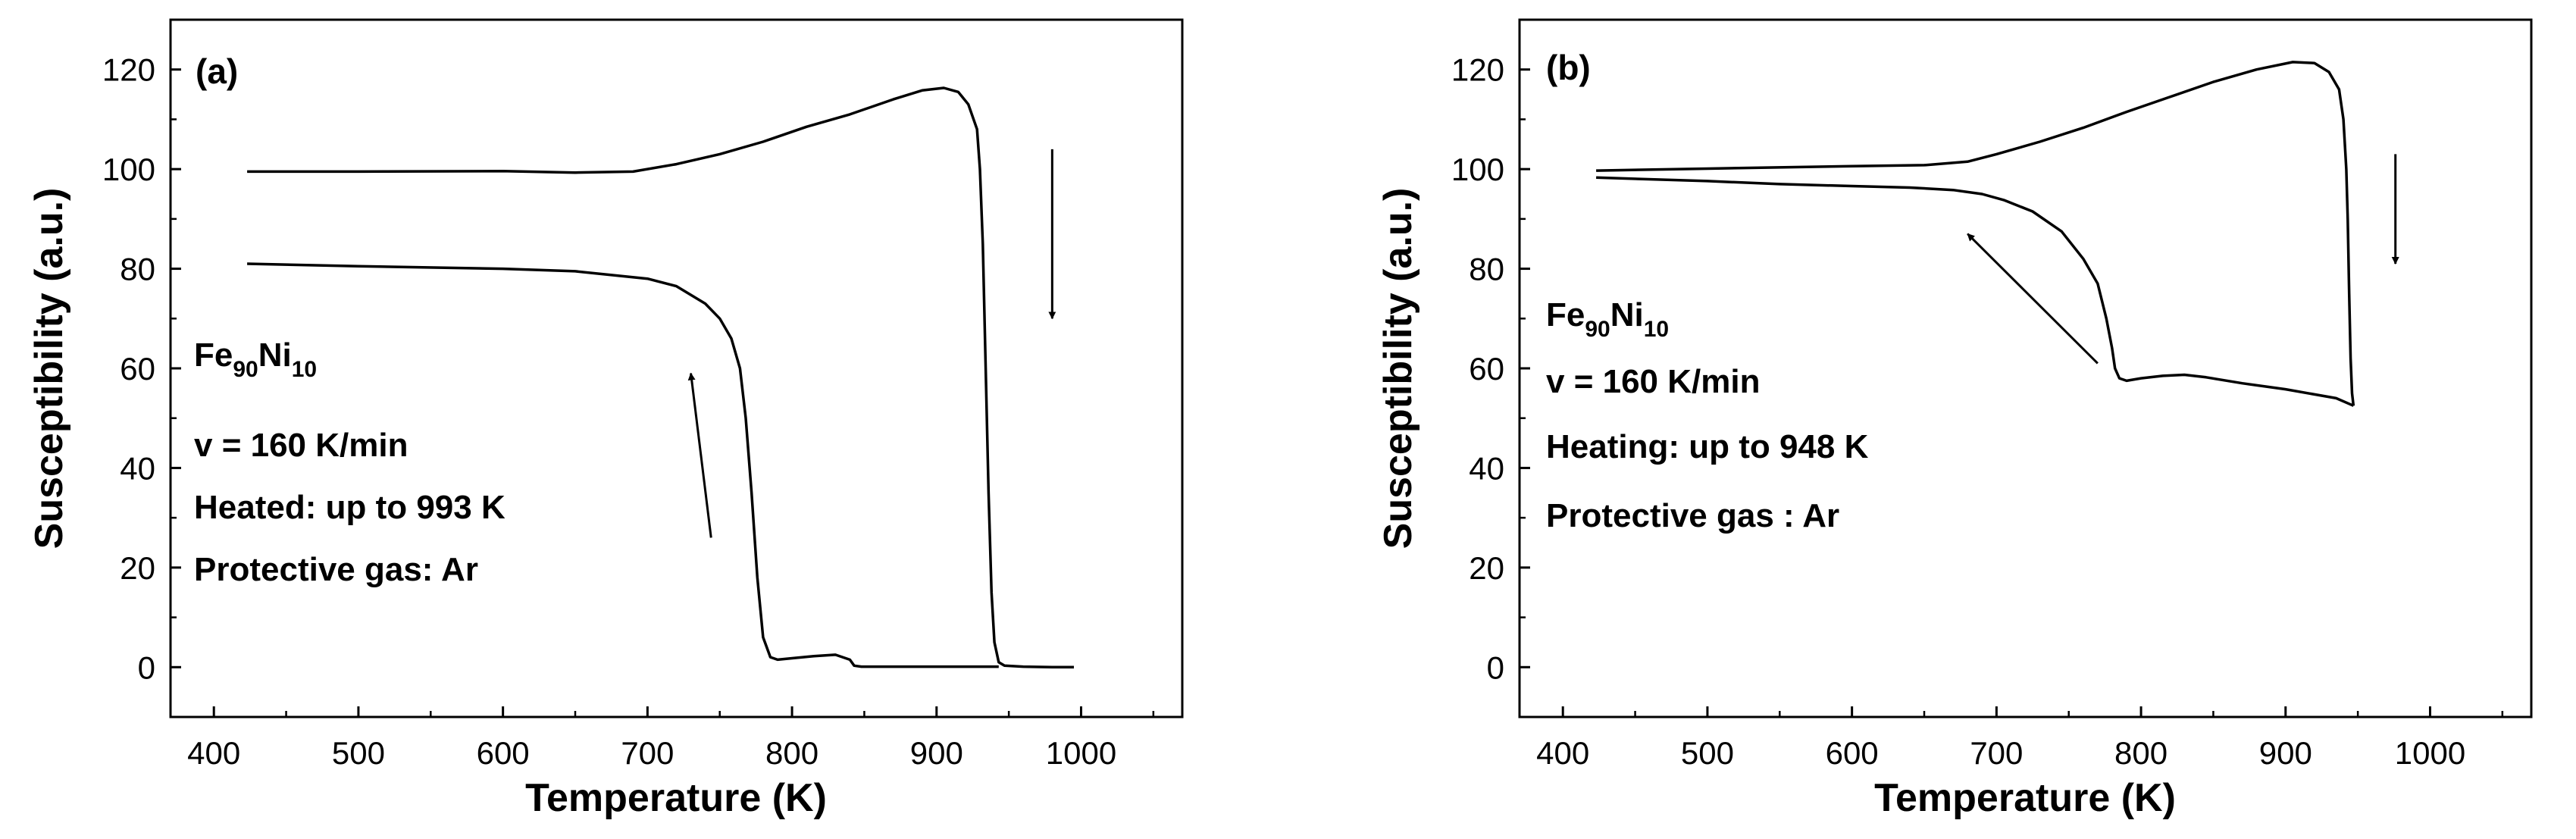  I want to click on arrow-up, so click(700, 455).